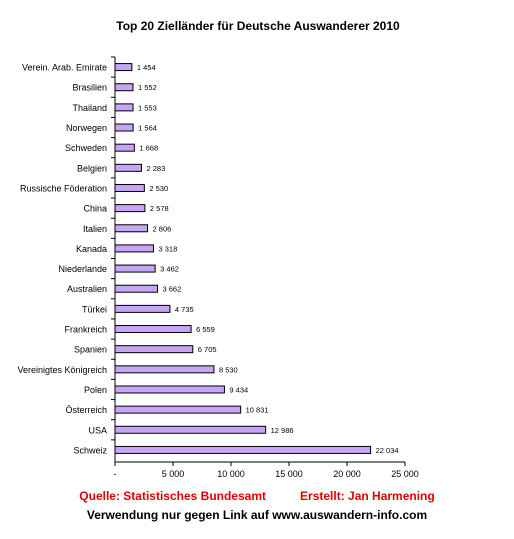 The height and width of the screenshot is (539, 514). What do you see at coordinates (289, 474) in the screenshot?
I see `x-tick-label: 15 000` at bounding box center [289, 474].